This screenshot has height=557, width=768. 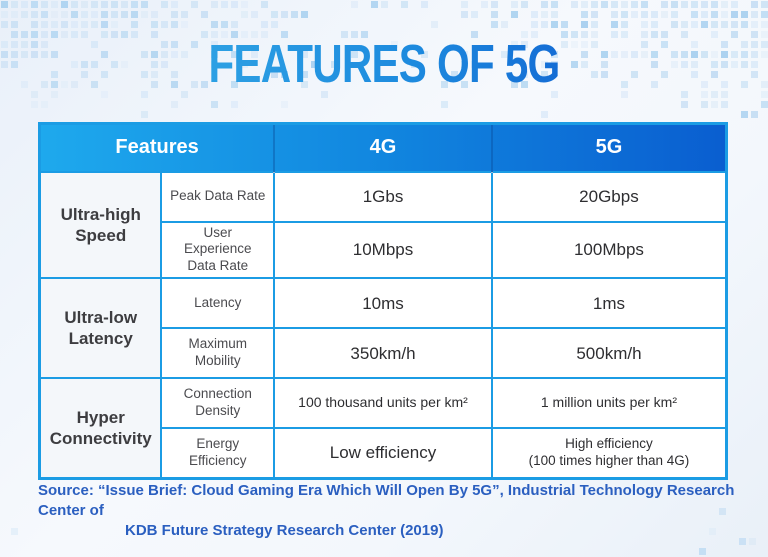 I want to click on page-title: FEATURES OF 5G, so click(x=383, y=64).